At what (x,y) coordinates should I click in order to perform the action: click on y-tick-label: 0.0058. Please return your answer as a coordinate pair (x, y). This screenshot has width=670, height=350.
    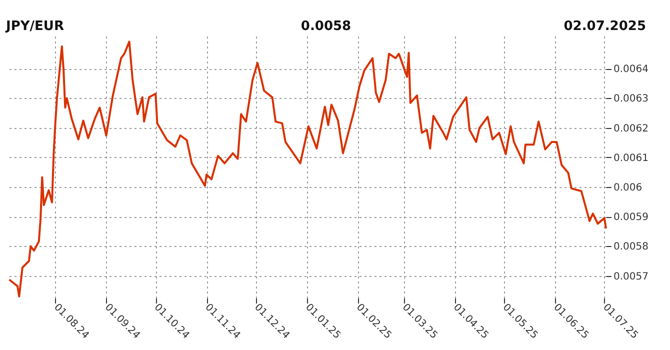
    Looking at the image, I should click on (631, 247).